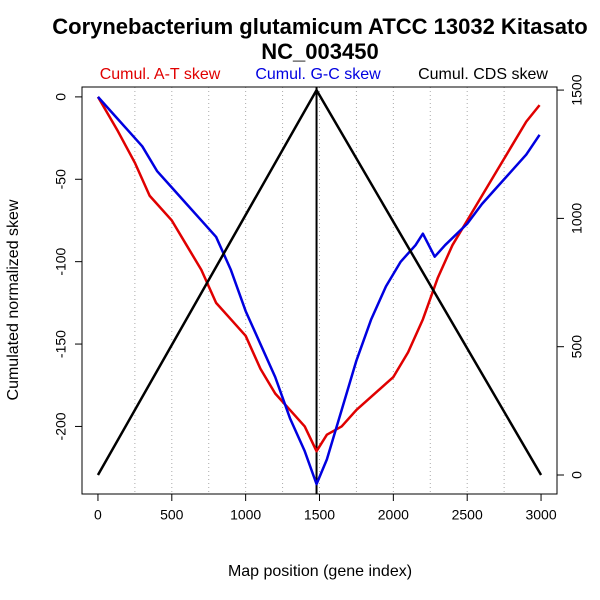 The width and height of the screenshot is (600, 600). I want to click on legend-label: Cumul. CDS skew, so click(483, 74).